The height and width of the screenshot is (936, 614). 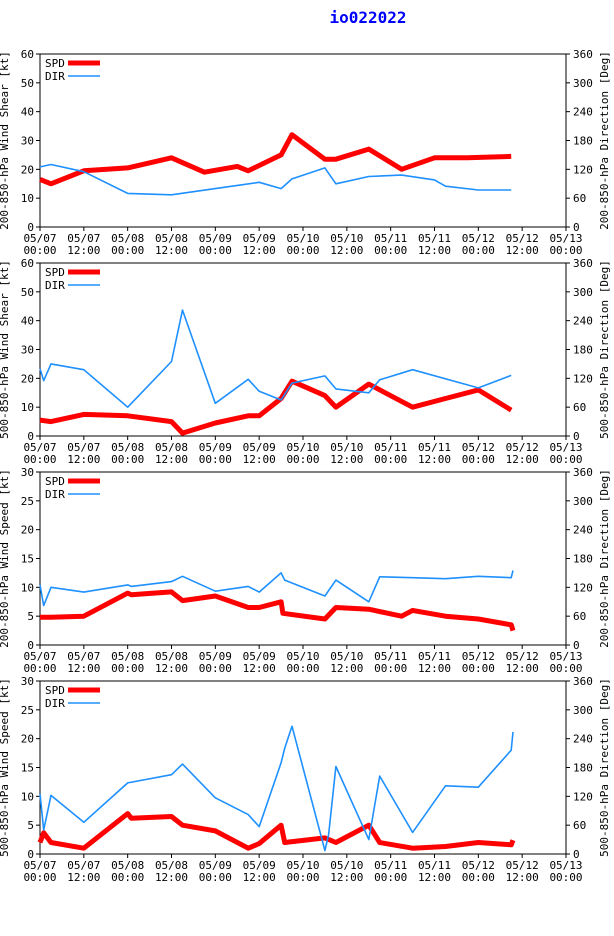 I want to click on y-left-tick-label: 60, so click(x=27, y=263).